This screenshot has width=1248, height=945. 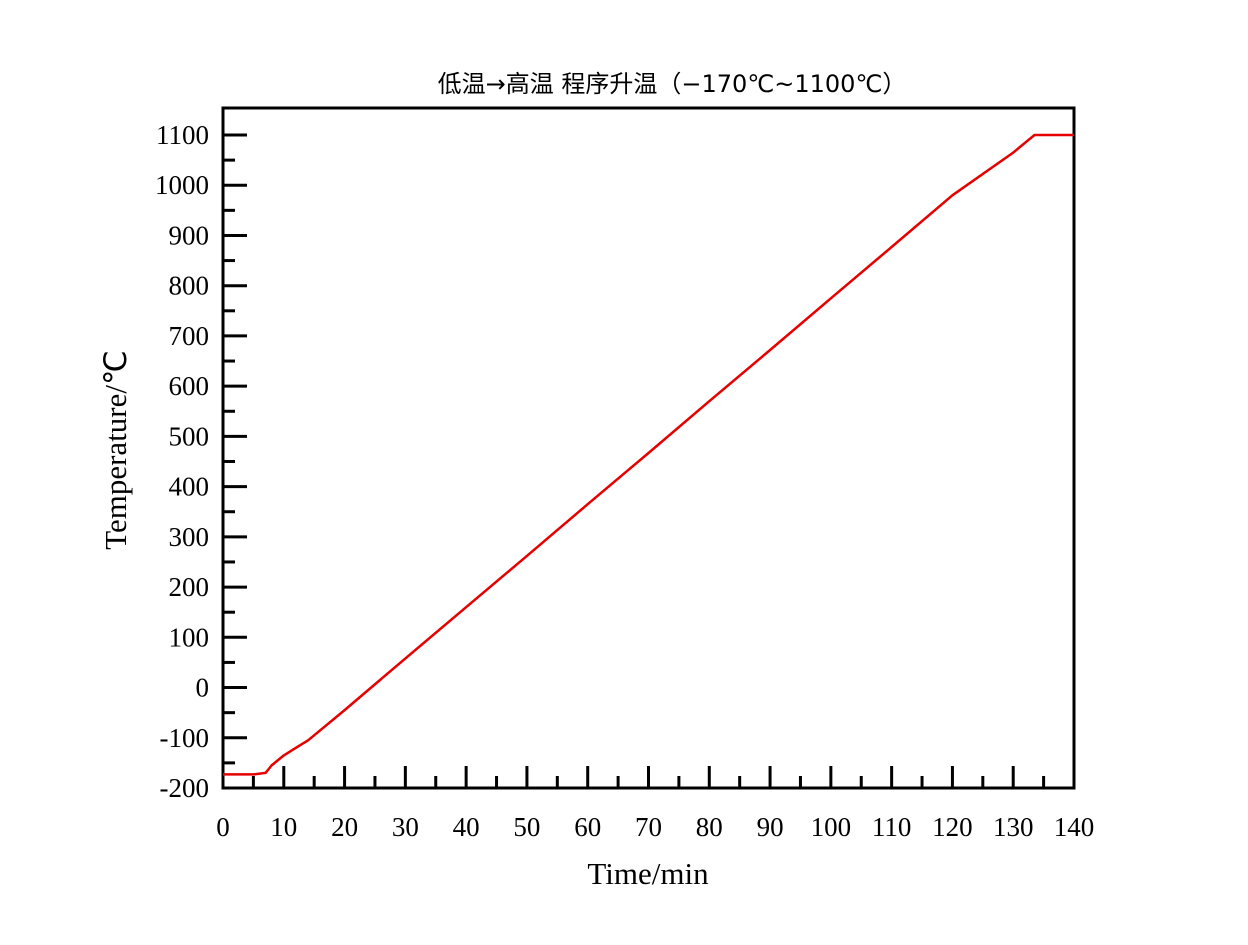 I want to click on x-axis-title: Time/min, so click(x=648, y=873).